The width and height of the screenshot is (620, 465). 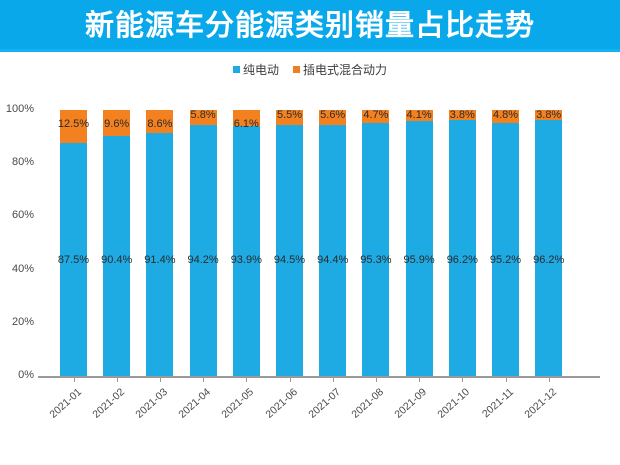 I want to click on data-label-phev: 5.5%, so click(x=289, y=115).